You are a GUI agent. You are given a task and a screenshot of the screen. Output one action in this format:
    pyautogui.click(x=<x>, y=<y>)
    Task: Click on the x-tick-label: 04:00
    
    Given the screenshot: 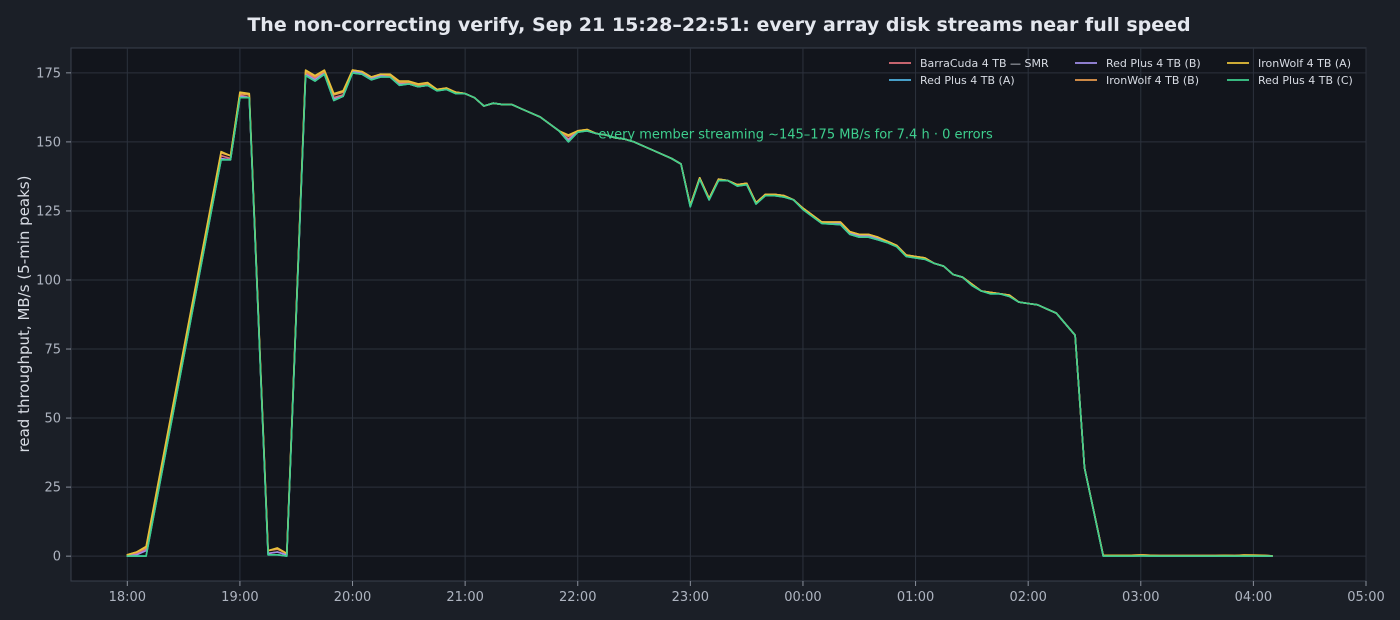 What is the action you would take?
    pyautogui.click(x=1253, y=597)
    